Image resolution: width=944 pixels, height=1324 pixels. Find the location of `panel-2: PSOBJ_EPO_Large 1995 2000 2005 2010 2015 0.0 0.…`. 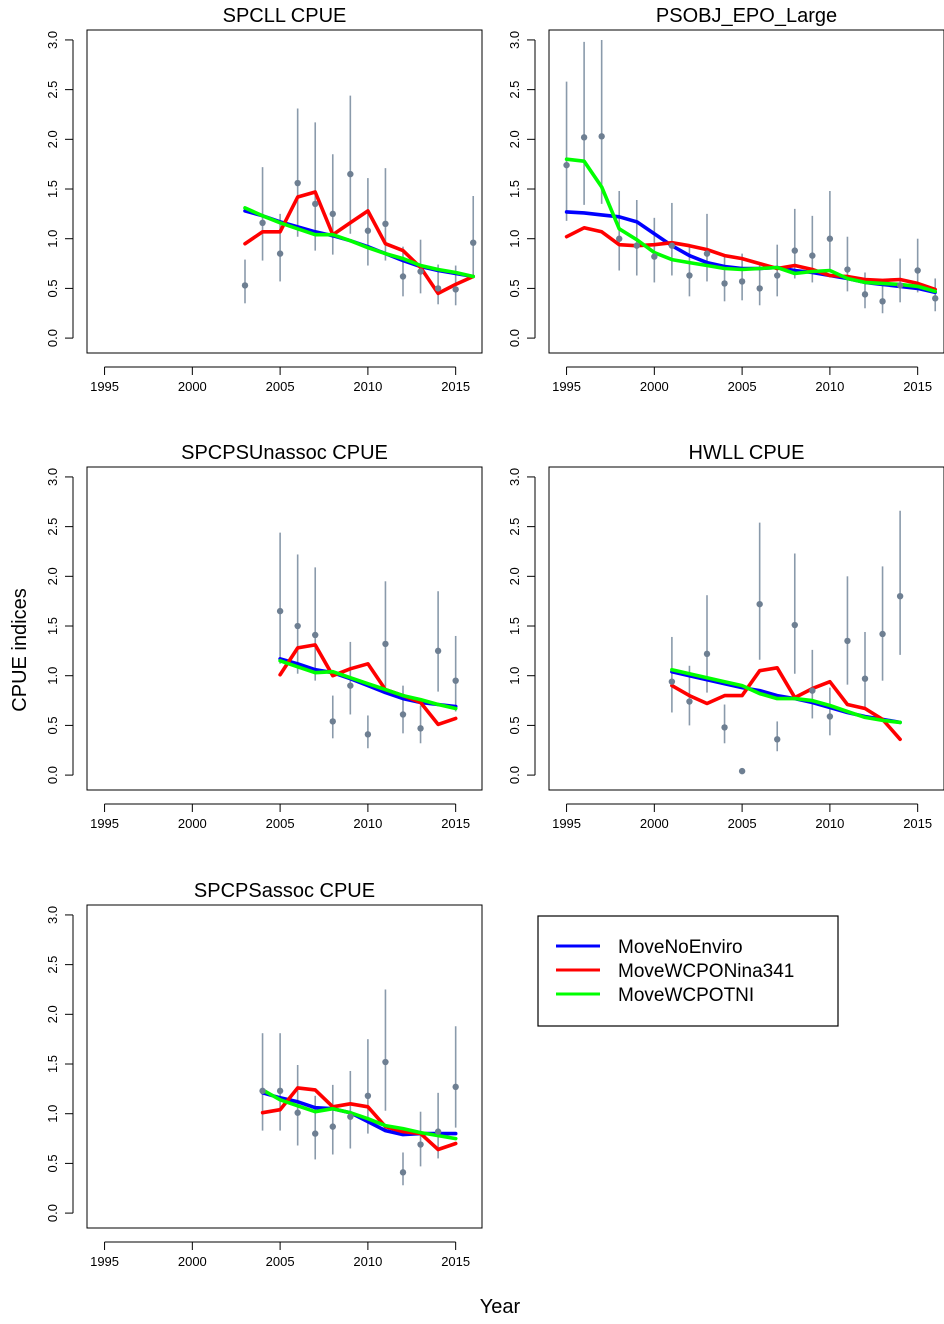

panel-2: PSOBJ_EPO_Large 1995 2000 2005 2010 2015 0.0 0.… is located at coordinates (725, 199).